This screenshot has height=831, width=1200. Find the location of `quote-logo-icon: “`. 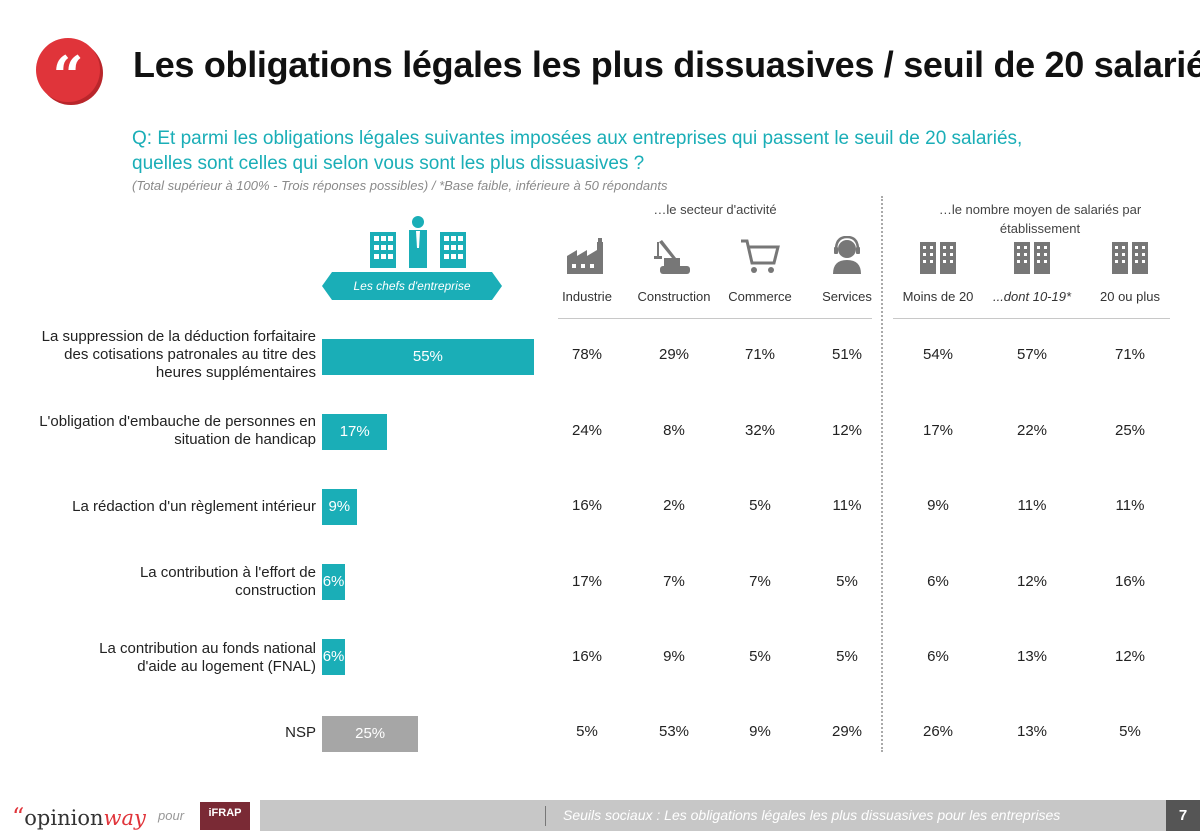

quote-logo-icon: “ is located at coordinates (68, 73).